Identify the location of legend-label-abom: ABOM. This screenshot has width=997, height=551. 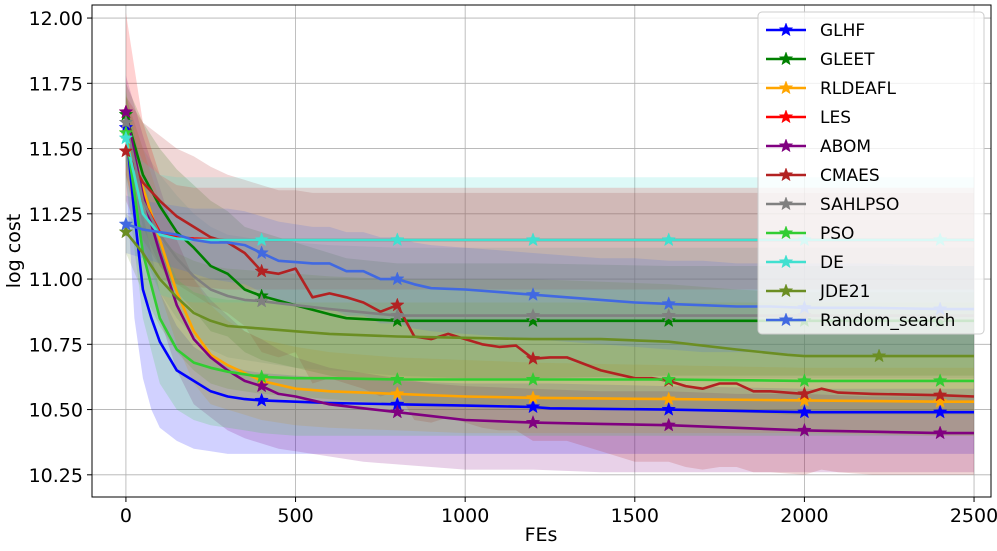
(845, 147).